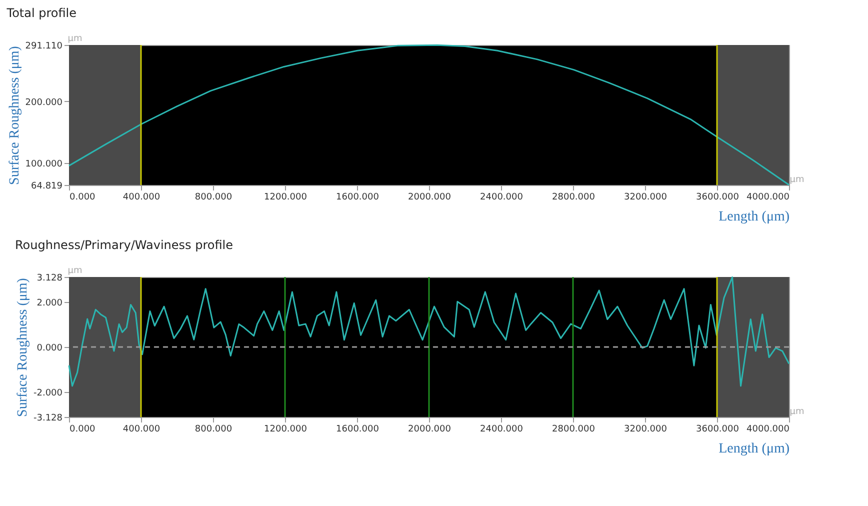 This screenshot has width=868, height=506. What do you see at coordinates (44, 103) in the screenshot?
I see `y-tick-label: 200.000` at bounding box center [44, 103].